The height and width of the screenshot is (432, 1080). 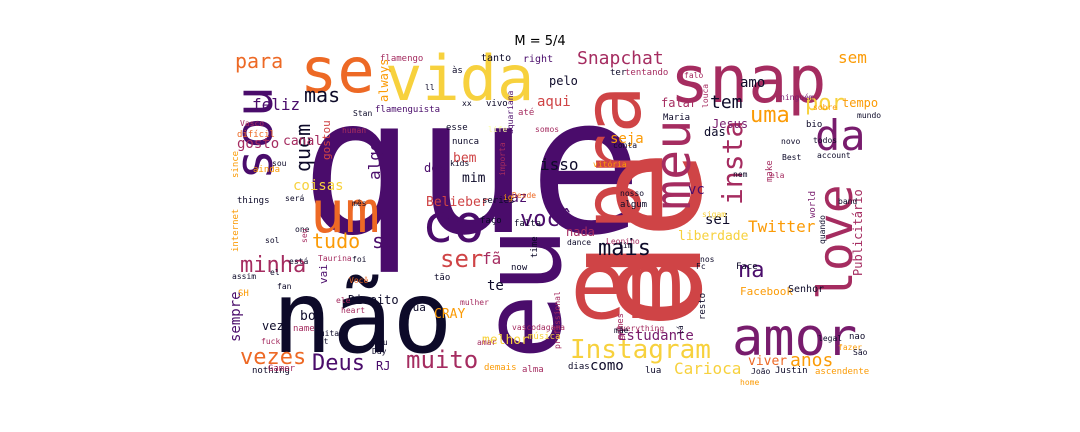 I want to click on cloud-word: algum, so click(x=633, y=205).